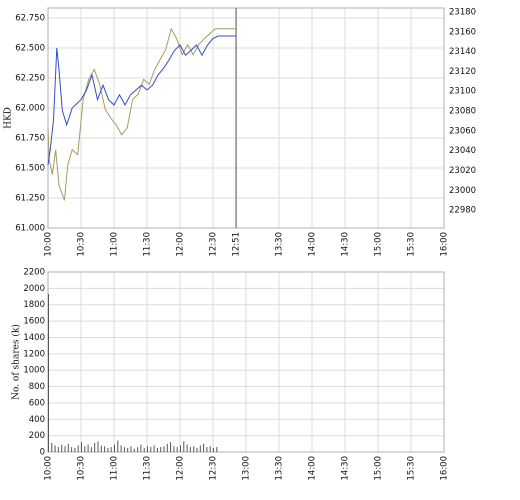  I want to click on y-tick-label: 2200, so click(34, 273).